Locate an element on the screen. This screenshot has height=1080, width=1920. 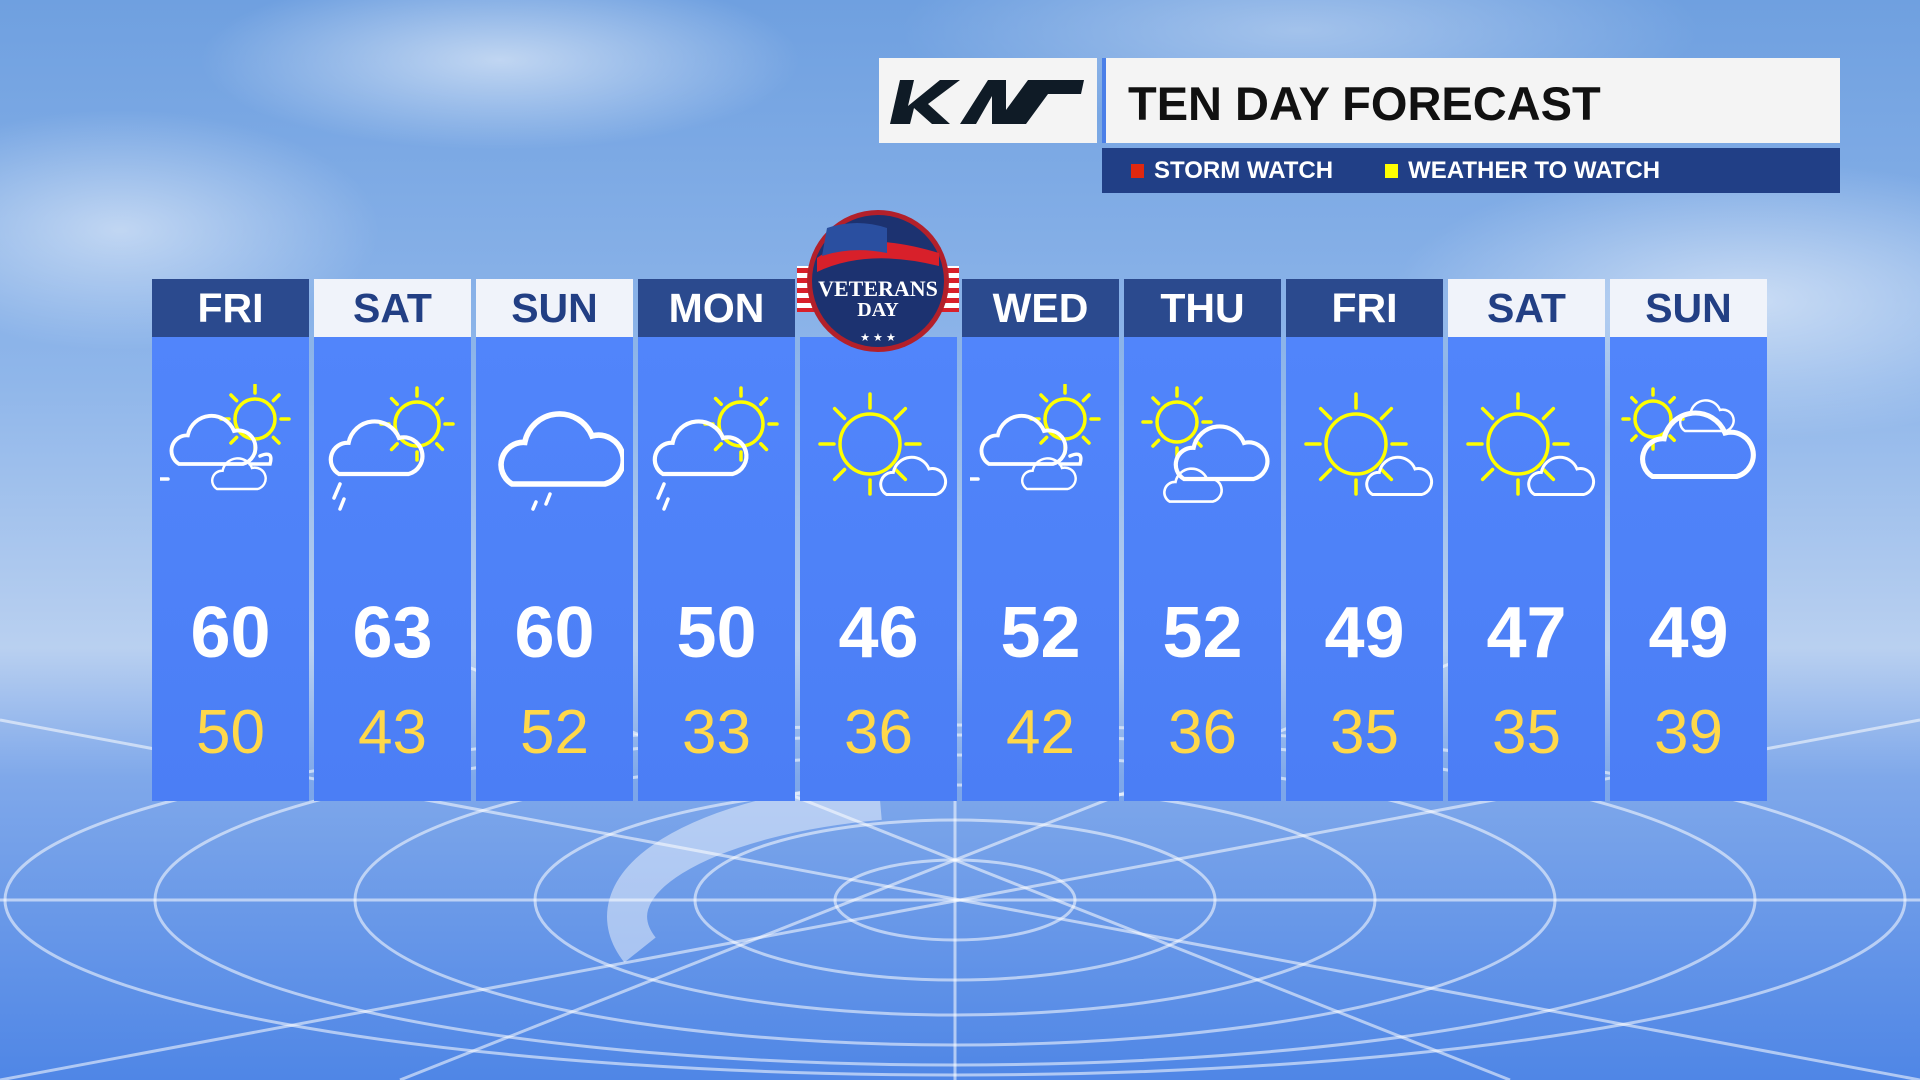
legend-storm-watch: STORM WATCH is located at coordinates (1244, 170).